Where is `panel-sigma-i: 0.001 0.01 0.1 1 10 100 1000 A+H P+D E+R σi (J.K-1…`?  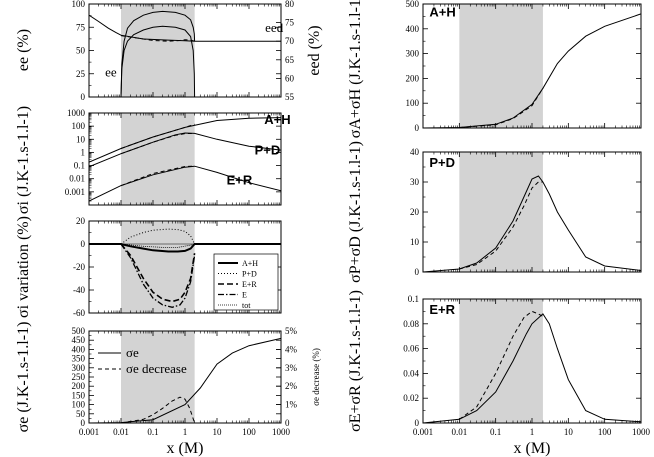
panel-sigma-i: 0.001 0.01 0.1 1 10 100 1000 A+H P+D E+R σi (J.K-1… is located at coordinates (153, 160).